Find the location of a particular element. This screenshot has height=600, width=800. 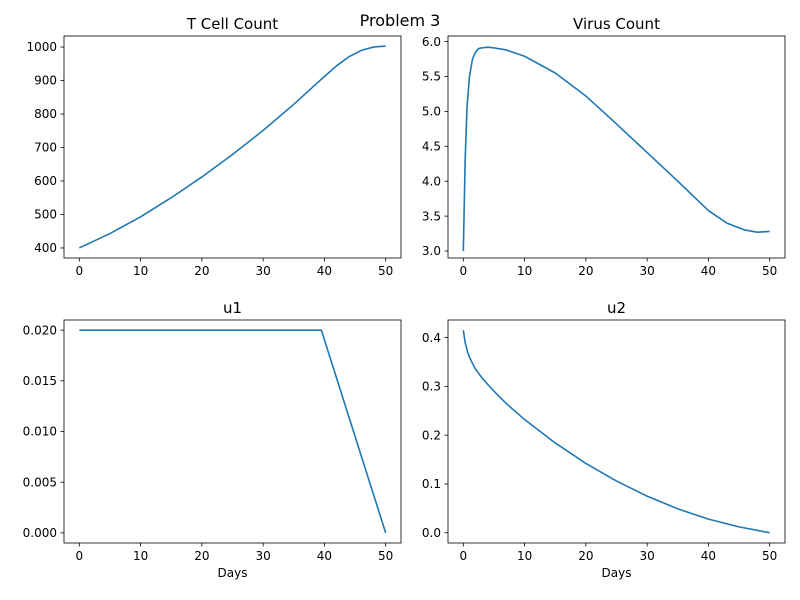

u2-x-tick-label: 40 is located at coordinates (708, 556).